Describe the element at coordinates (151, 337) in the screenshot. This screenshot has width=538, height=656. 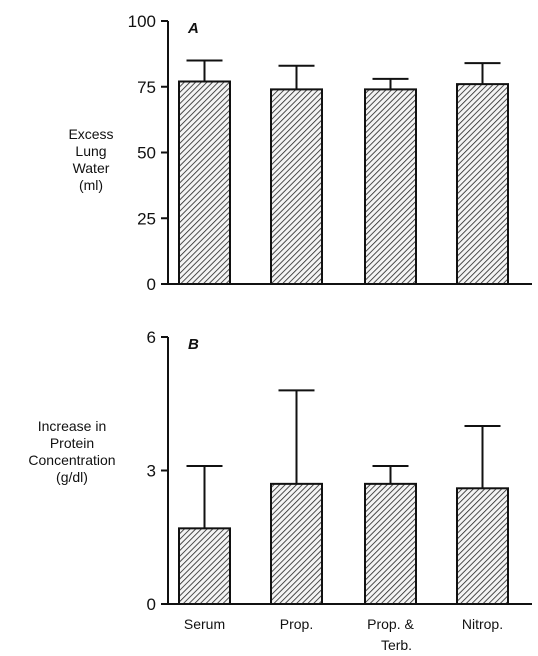
I see `y-tick-label: 6` at that location.